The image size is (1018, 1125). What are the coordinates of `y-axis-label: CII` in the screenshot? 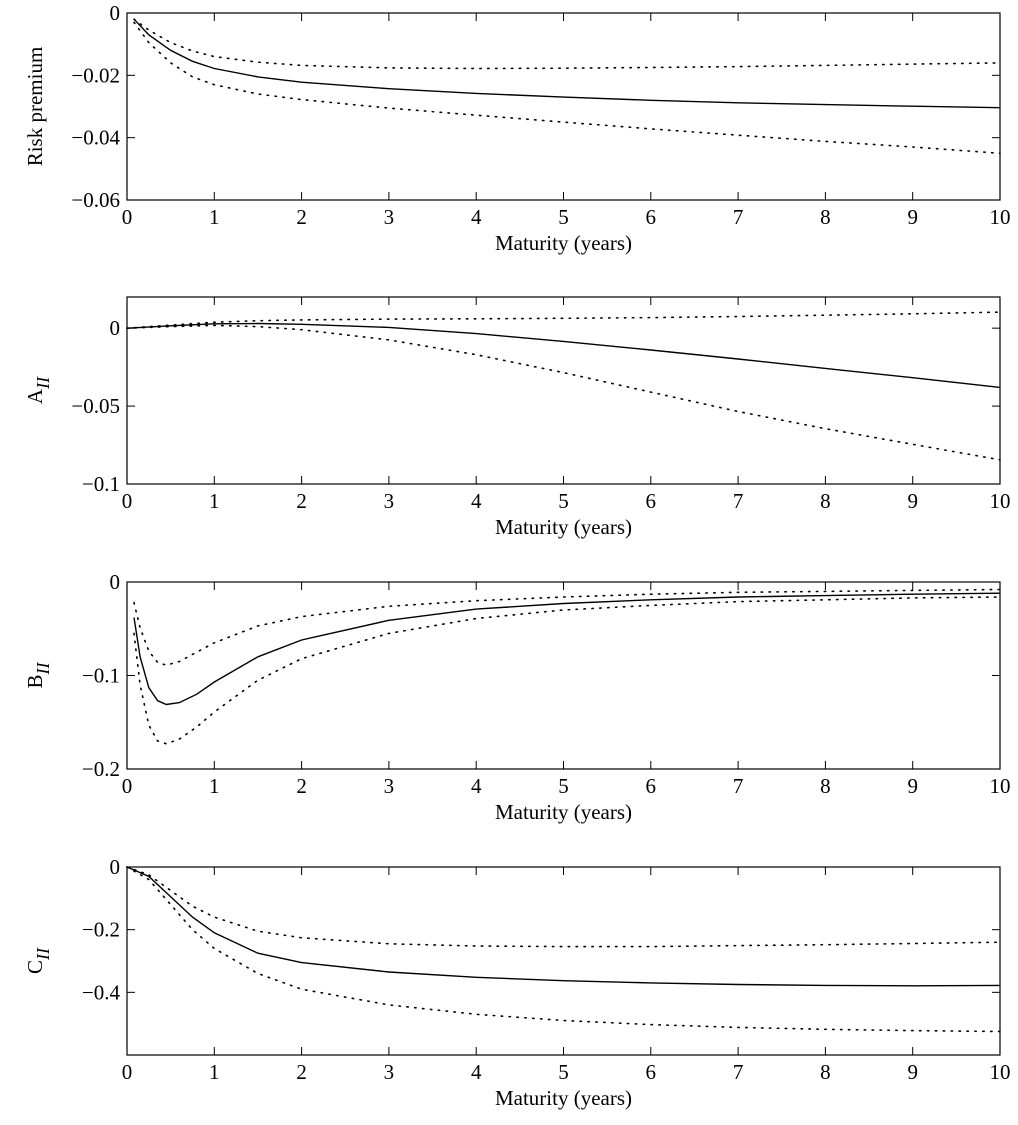 It's located at (38, 960).